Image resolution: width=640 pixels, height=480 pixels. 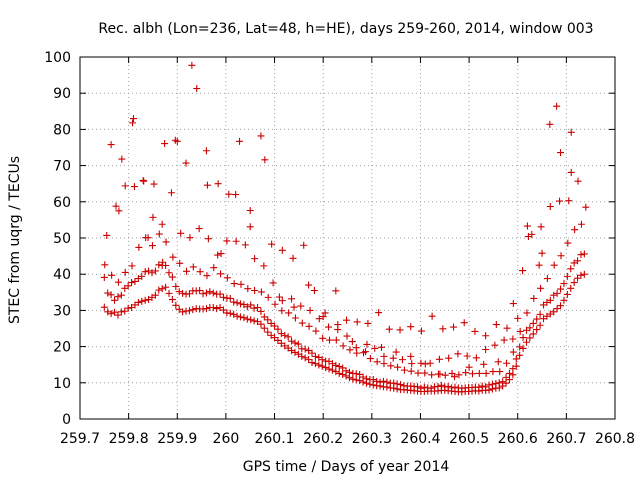 What do you see at coordinates (62, 348) in the screenshot?
I see `y-tick-label: 20` at bounding box center [62, 348].